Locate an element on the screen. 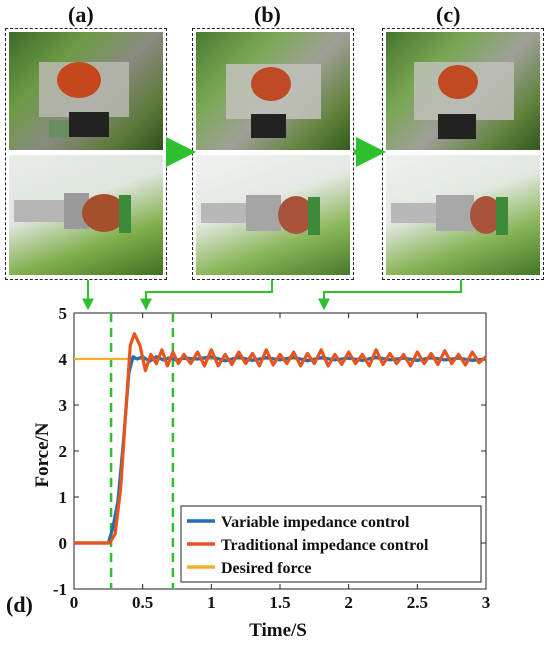 The height and width of the screenshot is (645, 550). legend-label: Traditional impedance control is located at coordinates (325, 545).